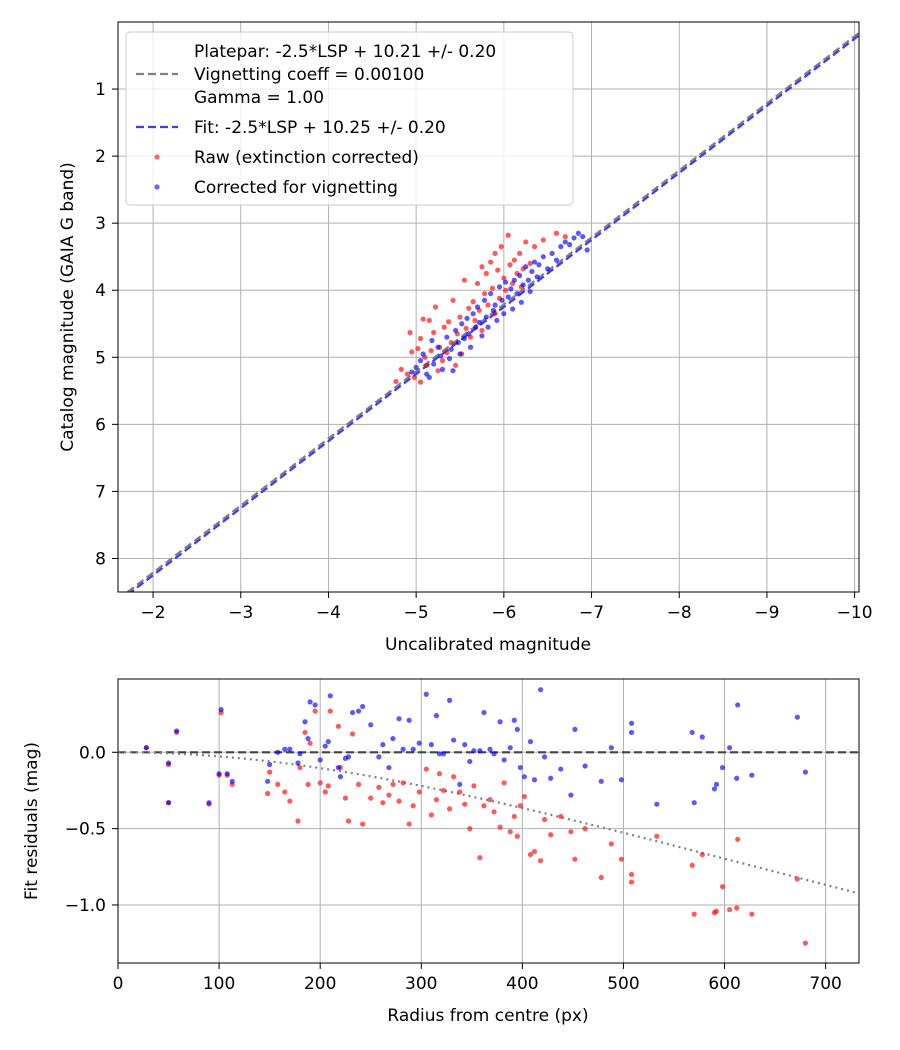 The height and width of the screenshot is (1050, 900). What do you see at coordinates (85, 906) in the screenshot?
I see `b-y-tick-label: −1.0` at bounding box center [85, 906].